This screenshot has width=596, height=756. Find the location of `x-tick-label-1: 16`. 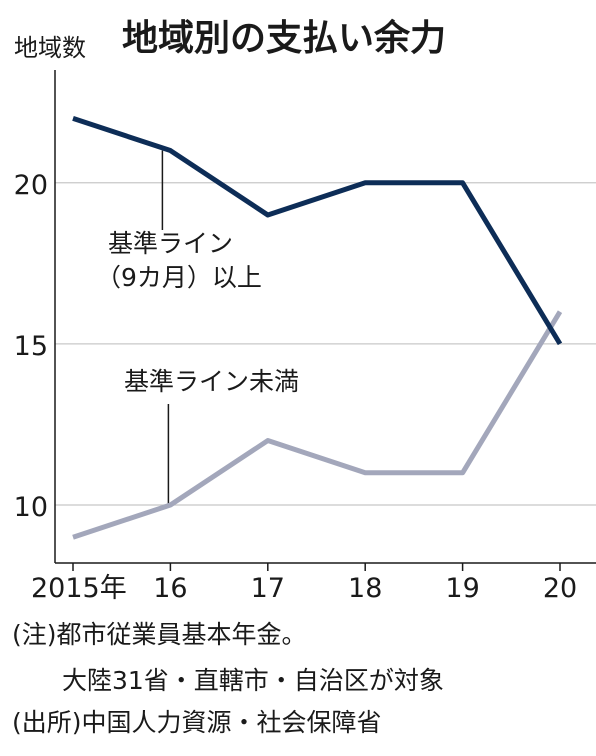

x-tick-label-1: 16 is located at coordinates (170, 588).